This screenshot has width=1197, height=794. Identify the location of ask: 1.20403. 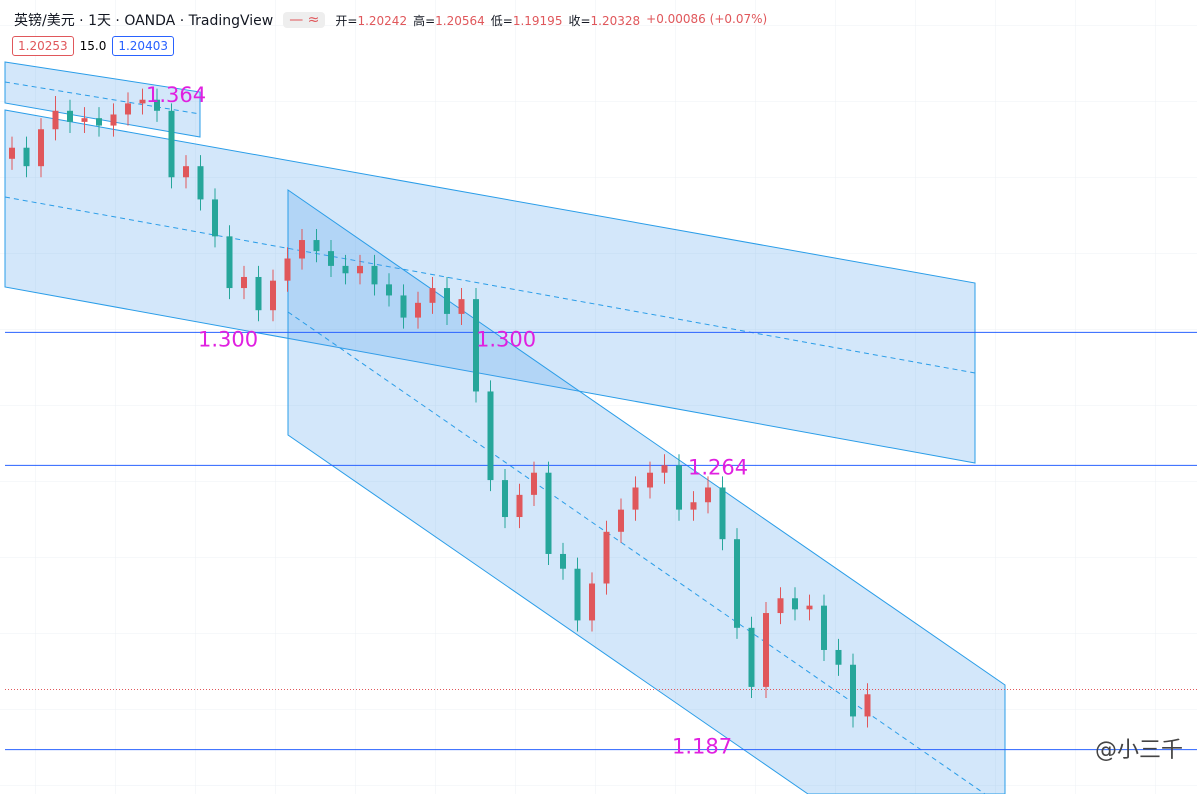
(143, 46).